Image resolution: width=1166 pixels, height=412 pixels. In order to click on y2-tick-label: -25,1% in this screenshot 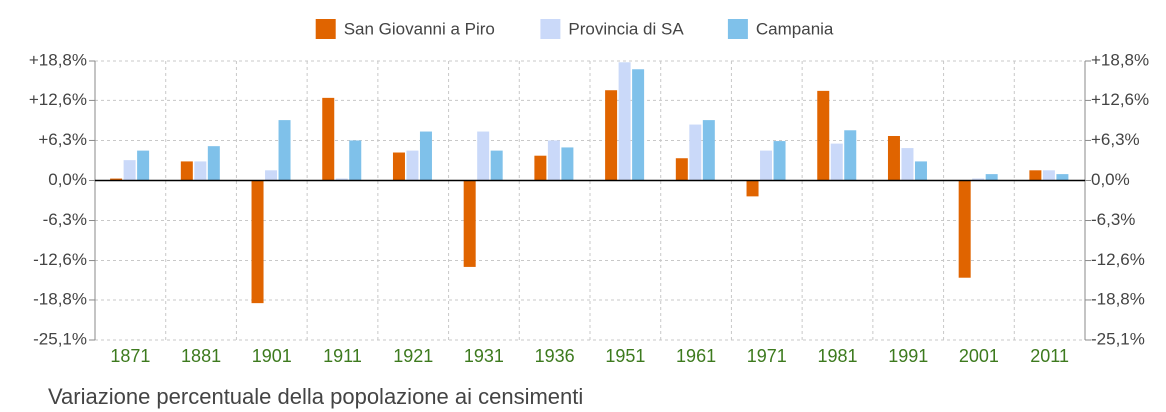, I will do `click(1118, 338)`.